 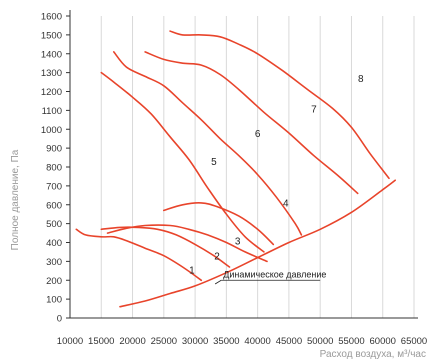 I want to click on y-tick-label: 1000, so click(x=51, y=130).